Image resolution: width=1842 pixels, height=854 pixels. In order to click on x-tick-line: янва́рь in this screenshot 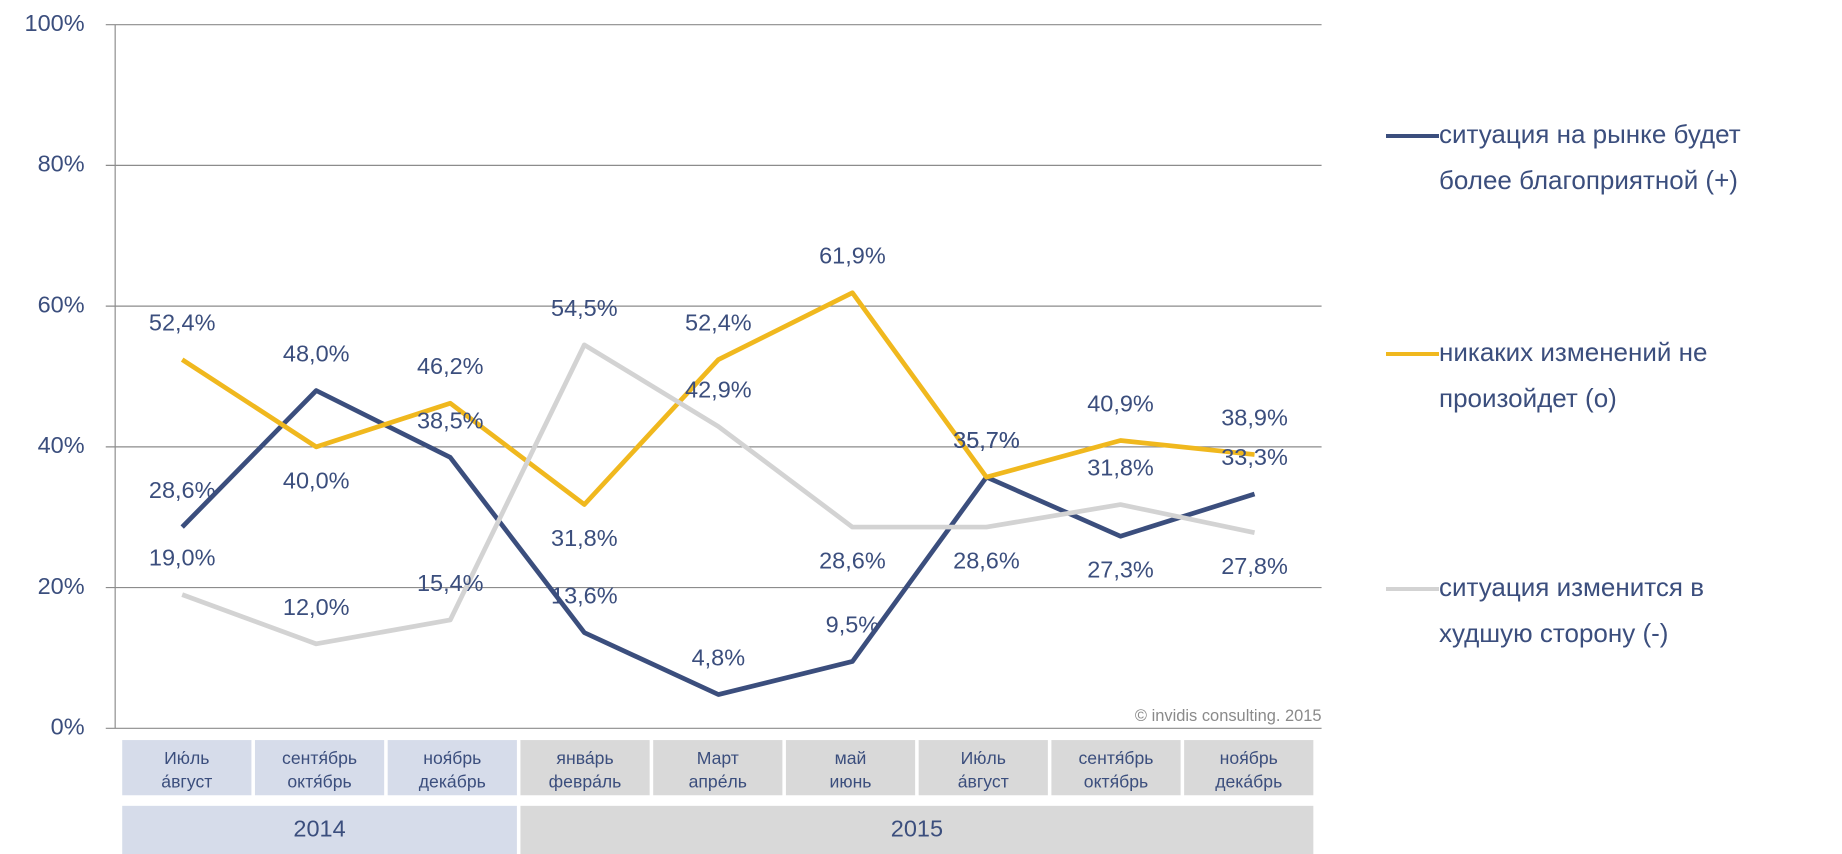, I will do `click(584, 758)`.